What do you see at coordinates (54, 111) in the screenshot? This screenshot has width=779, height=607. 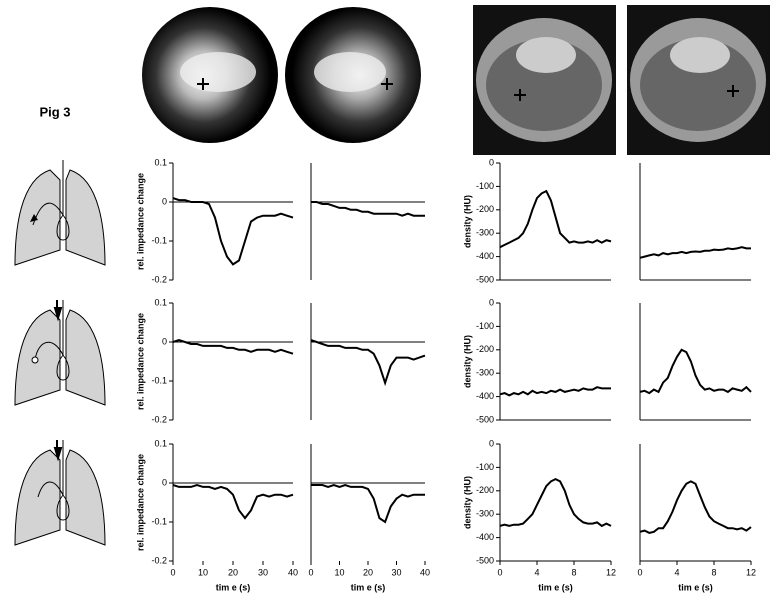 I see `pig-label: Pig 3` at bounding box center [54, 111].